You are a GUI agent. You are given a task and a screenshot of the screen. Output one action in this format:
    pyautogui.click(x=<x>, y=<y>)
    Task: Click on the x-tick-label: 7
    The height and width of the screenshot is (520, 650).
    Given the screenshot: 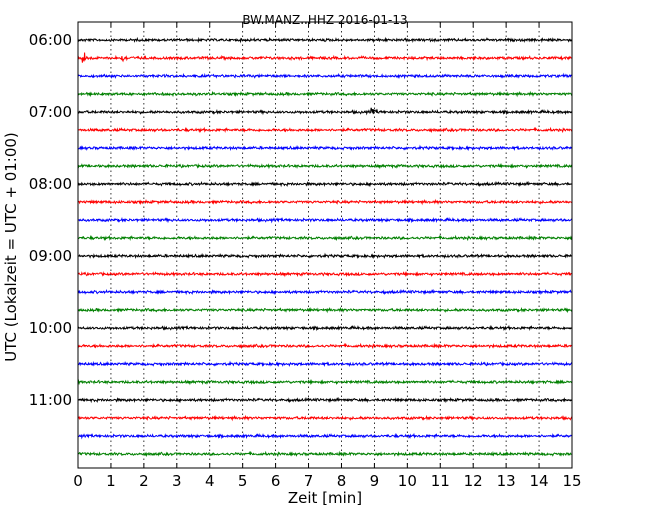 What is the action you would take?
    pyautogui.click(x=309, y=481)
    